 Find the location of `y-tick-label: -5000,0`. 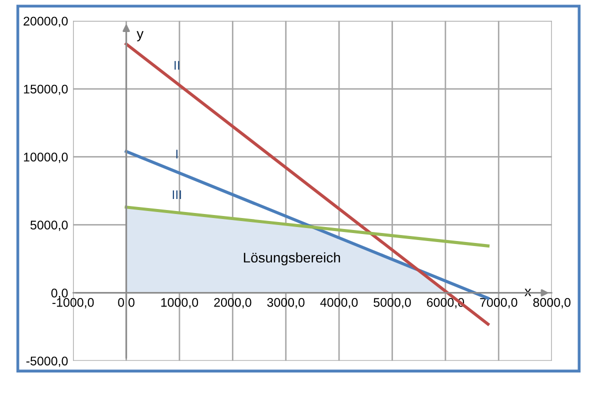

y-tick-label: -5000,0 is located at coordinates (47, 361).